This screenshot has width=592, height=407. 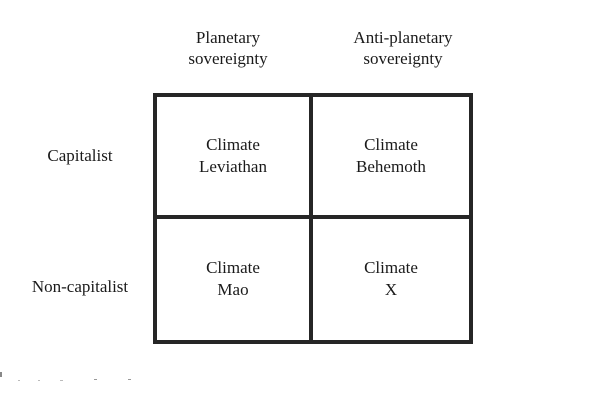 I want to click on column-header-planetary-sovereignty: Planetary sovereignty, so click(x=228, y=48).